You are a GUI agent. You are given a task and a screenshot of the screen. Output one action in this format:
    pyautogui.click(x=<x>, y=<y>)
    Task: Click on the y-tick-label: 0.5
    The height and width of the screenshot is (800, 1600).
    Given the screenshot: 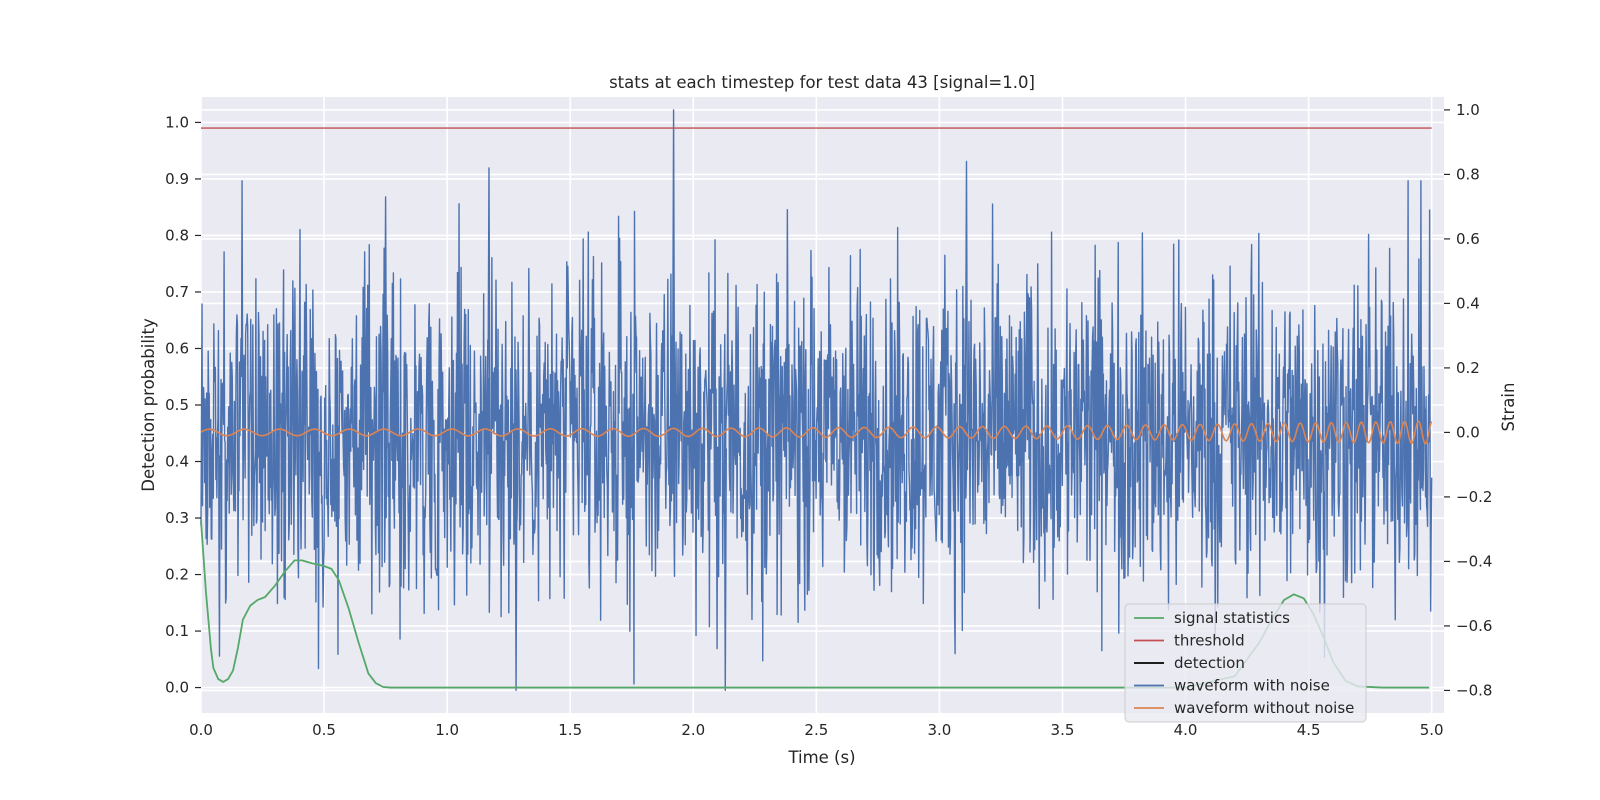 What is the action you would take?
    pyautogui.click(x=177, y=405)
    